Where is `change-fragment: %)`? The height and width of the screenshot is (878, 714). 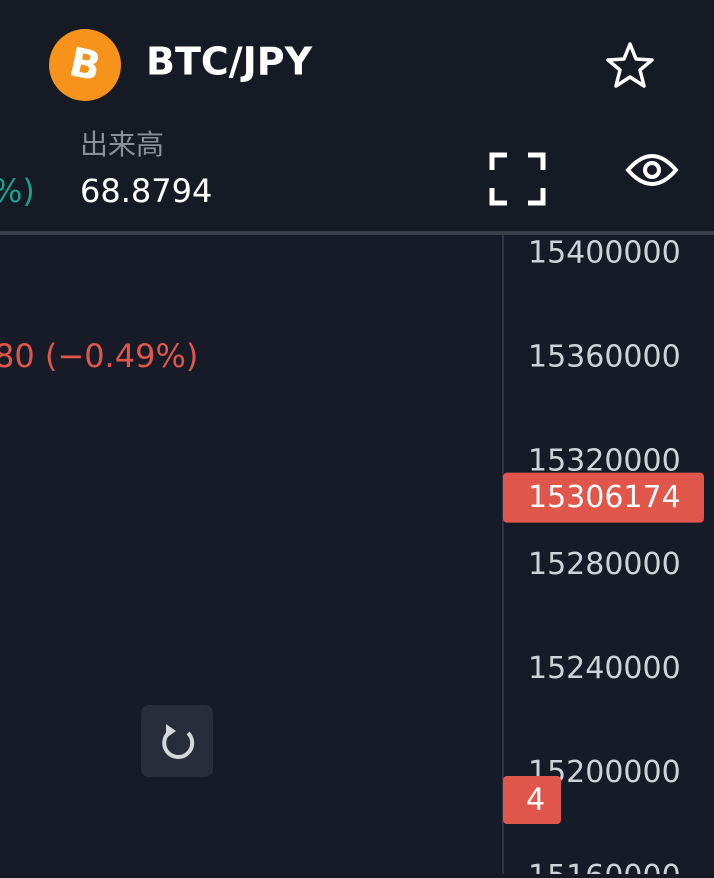 change-fragment: %) is located at coordinates (17, 191).